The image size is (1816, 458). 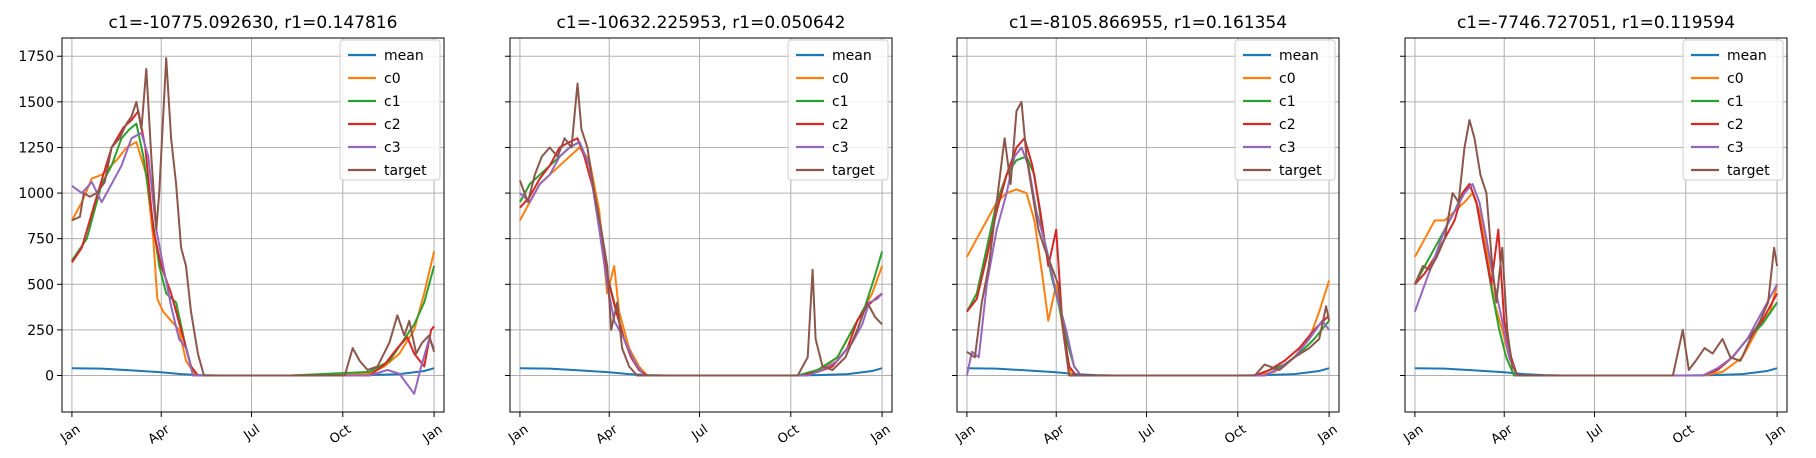 What do you see at coordinates (49, 377) in the screenshot?
I see `y-tick-label: 0` at bounding box center [49, 377].